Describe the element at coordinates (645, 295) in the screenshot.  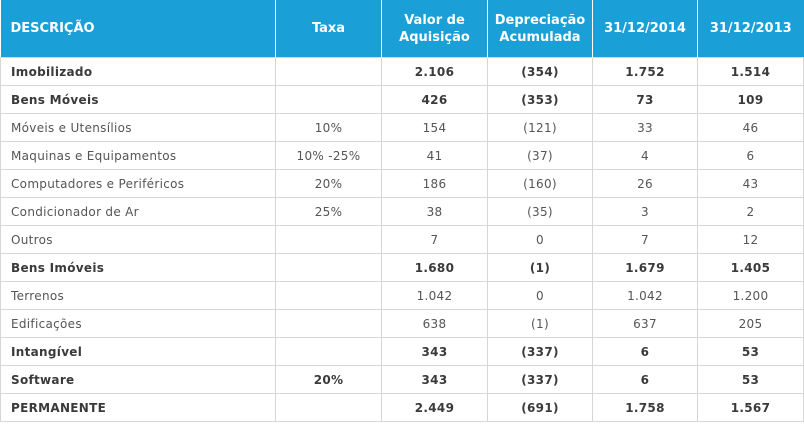
I see `cell-2014: 1.042` at that location.